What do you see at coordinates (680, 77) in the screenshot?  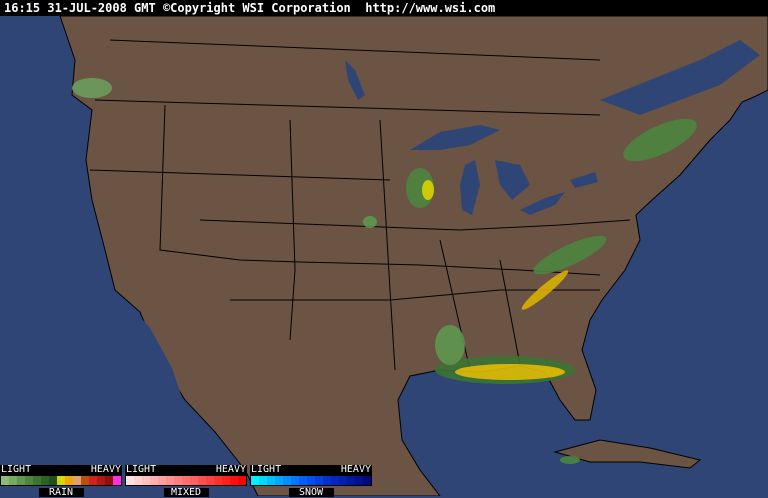 I see `gulf-of-st-lawrence` at bounding box center [680, 77].